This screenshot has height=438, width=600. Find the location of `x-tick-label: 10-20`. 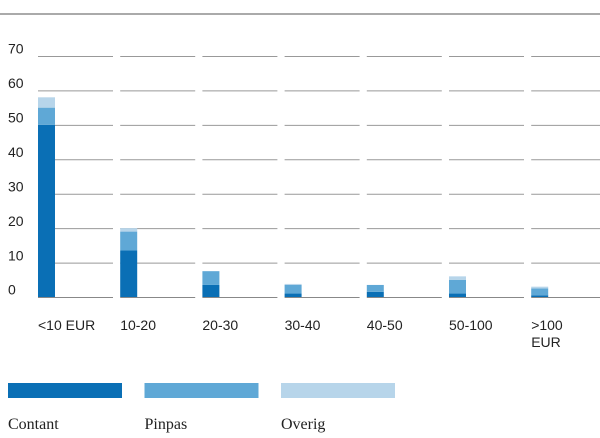

x-tick-label: 10-20 is located at coordinates (138, 325).